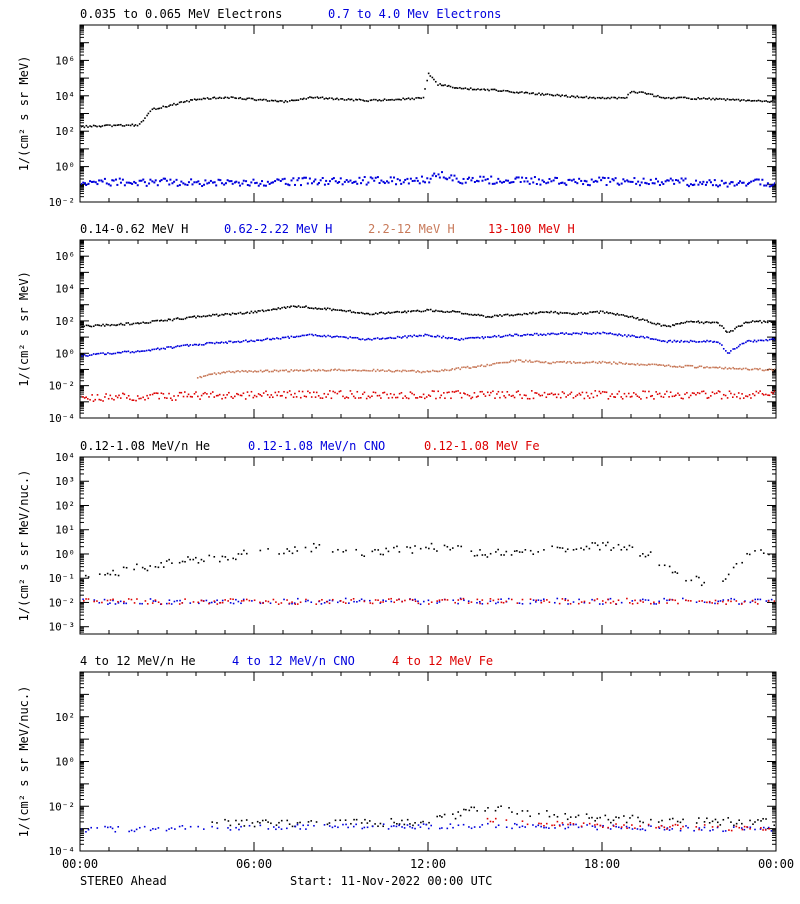 The height and width of the screenshot is (904, 800). Describe the element at coordinates (531, 229) in the screenshot. I see `legend-entry: 13-100 MeV H` at that location.